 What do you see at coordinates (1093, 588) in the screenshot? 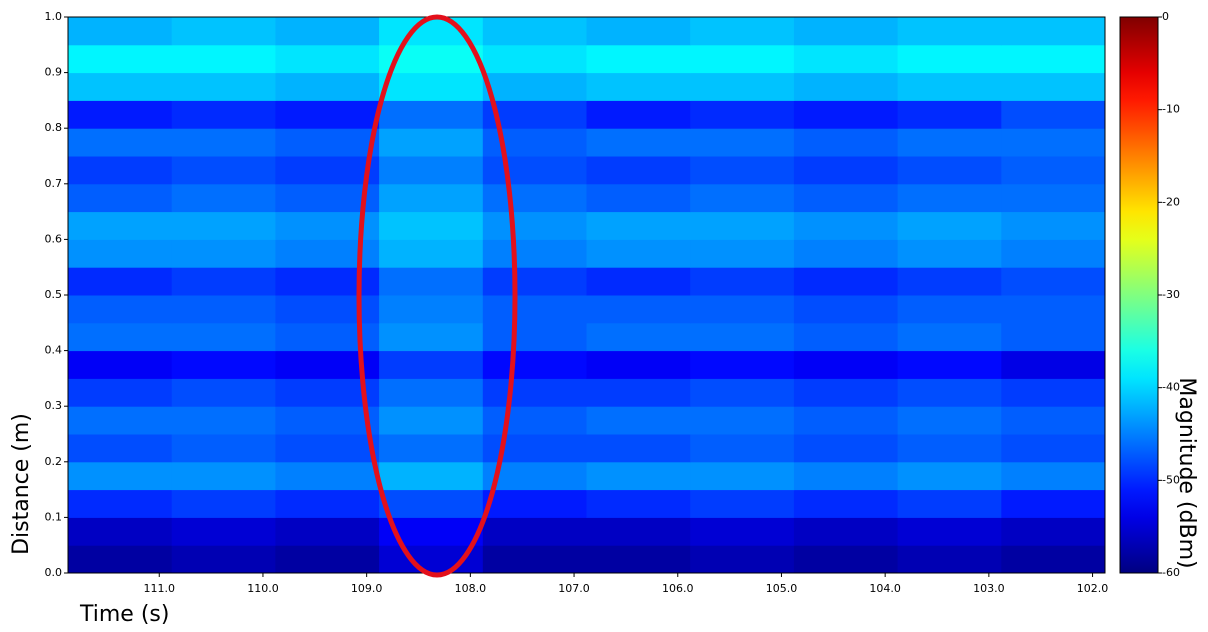
I see `x-tick-label: 102.0` at bounding box center [1093, 588].